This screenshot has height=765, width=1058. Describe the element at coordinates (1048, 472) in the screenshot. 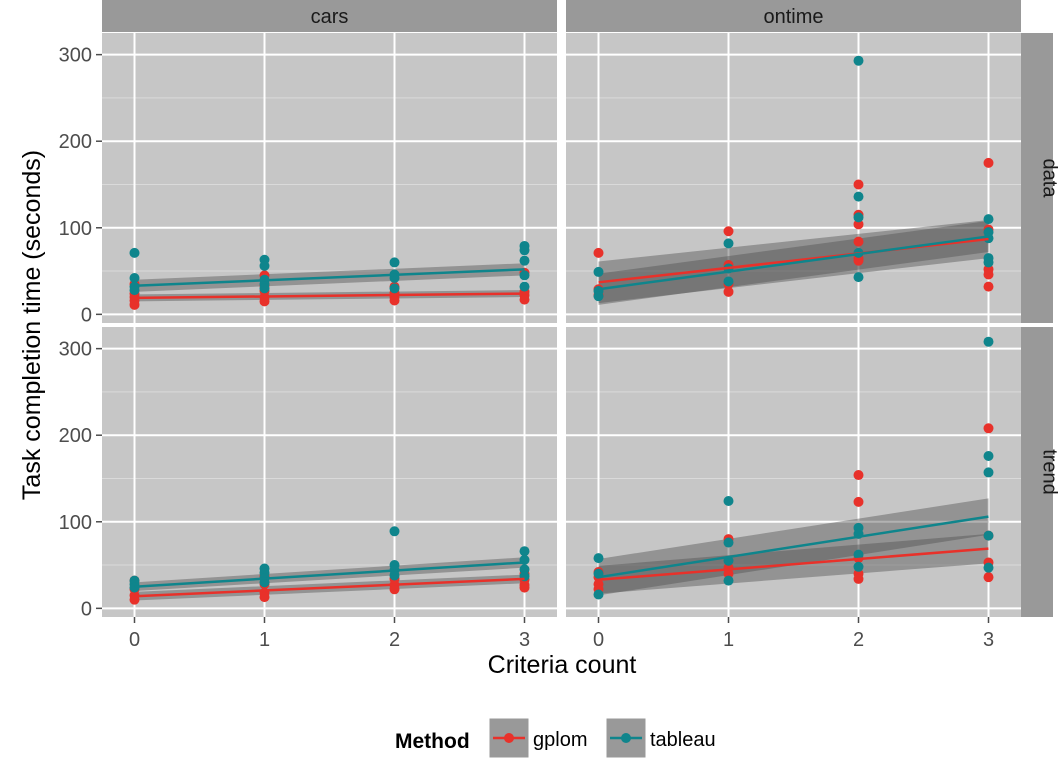

I see `facet-label-trend: trend` at that location.